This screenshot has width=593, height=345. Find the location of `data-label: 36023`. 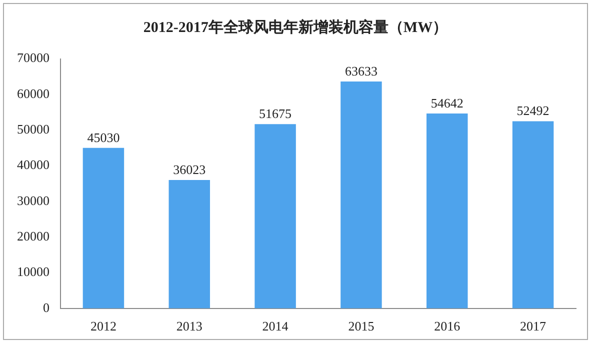

data-label: 36023 is located at coordinates (189, 169).